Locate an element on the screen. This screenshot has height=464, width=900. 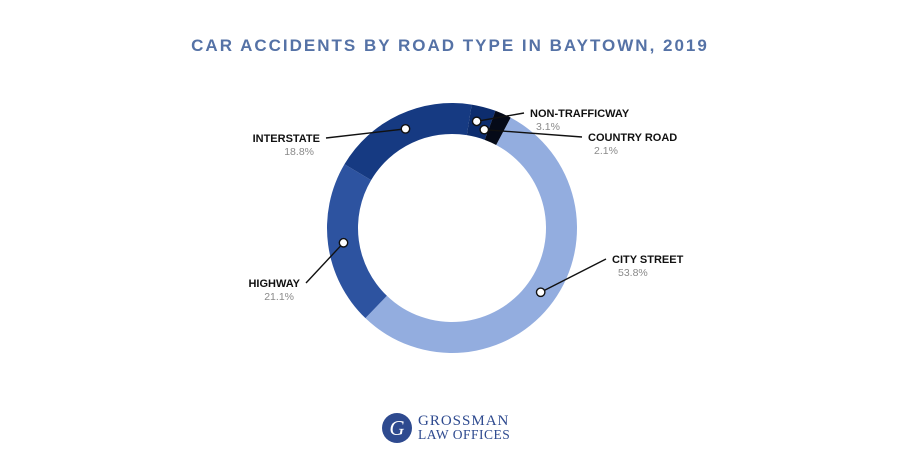
leader-line-highway is located at coordinates (325, 263).